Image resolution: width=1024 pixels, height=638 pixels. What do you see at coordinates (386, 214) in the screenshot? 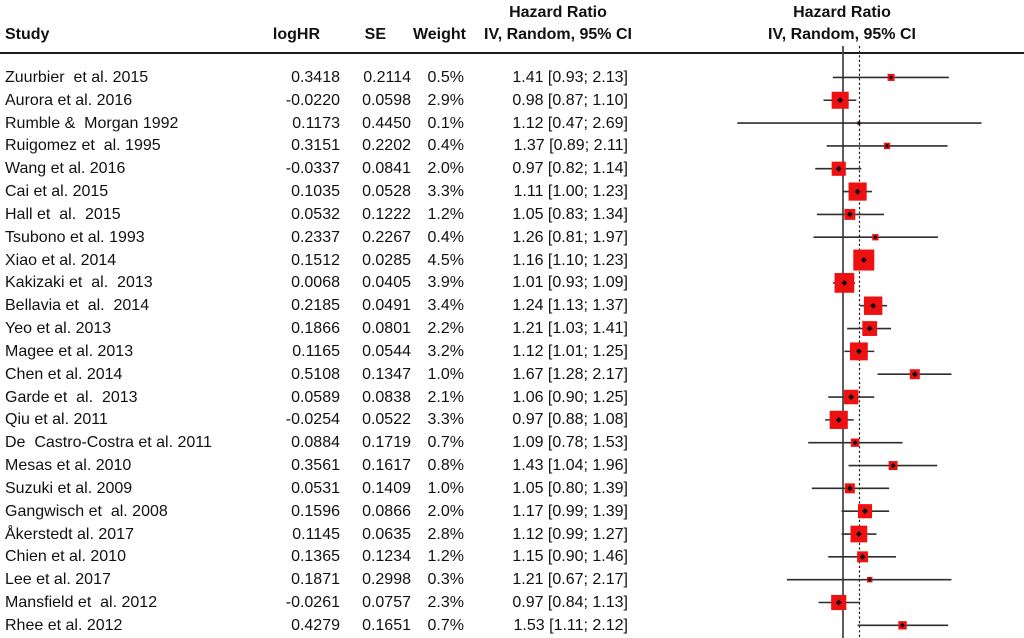
I see `se-value: 0.1222` at bounding box center [386, 214].